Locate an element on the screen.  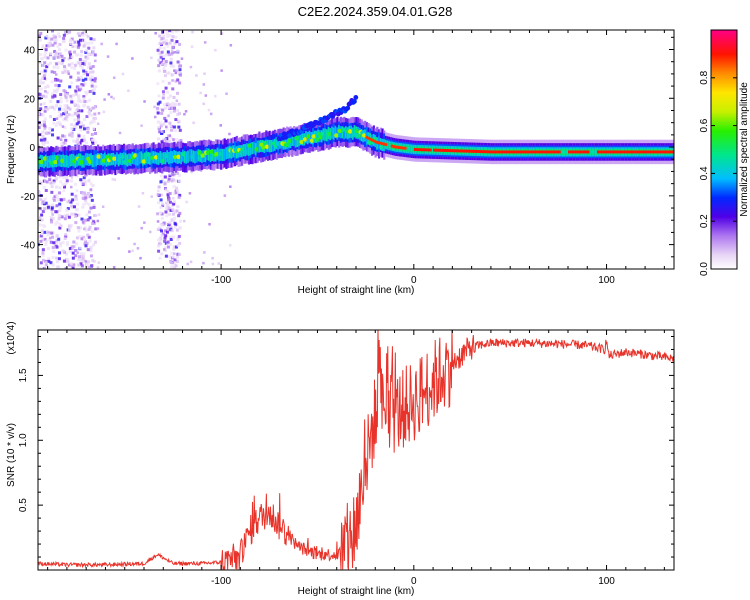
y-tick-label: 1.5 is located at coordinates (23, 375).